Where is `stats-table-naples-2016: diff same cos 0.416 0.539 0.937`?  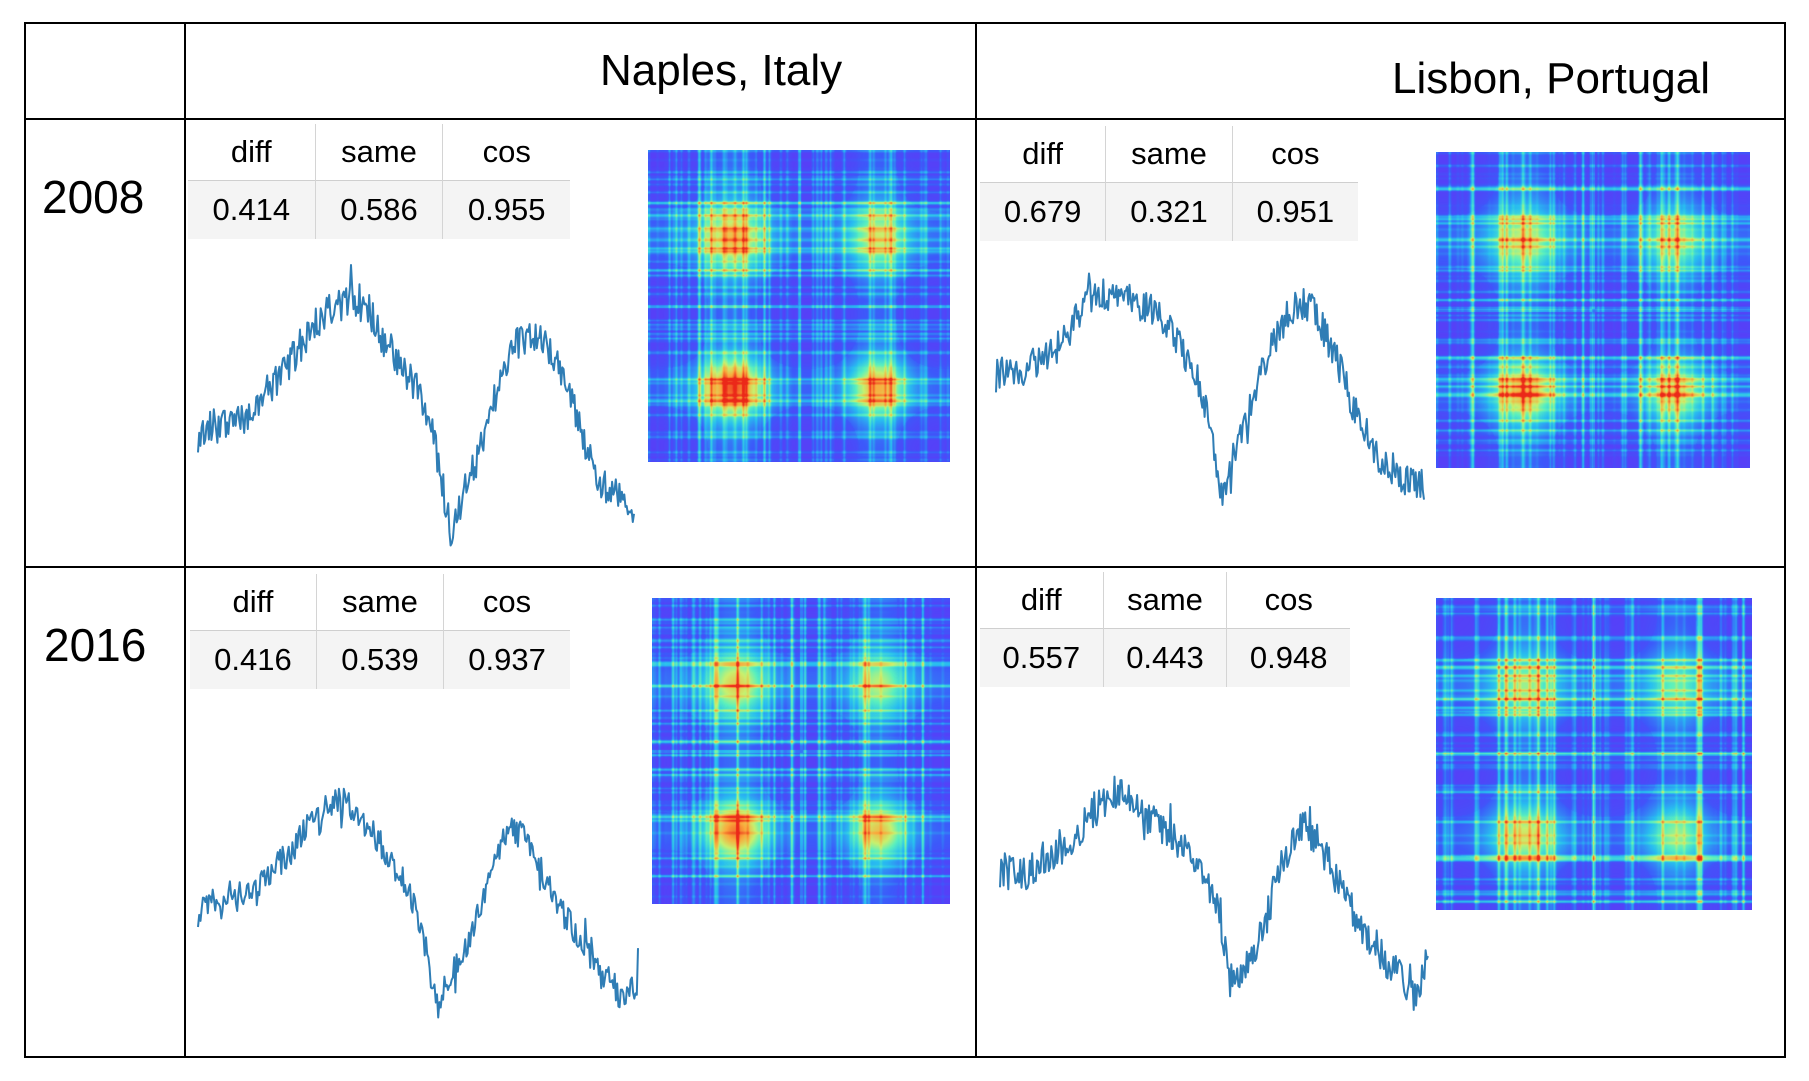 stats-table-naples-2016: diff same cos 0.416 0.539 0.937 is located at coordinates (380, 631).